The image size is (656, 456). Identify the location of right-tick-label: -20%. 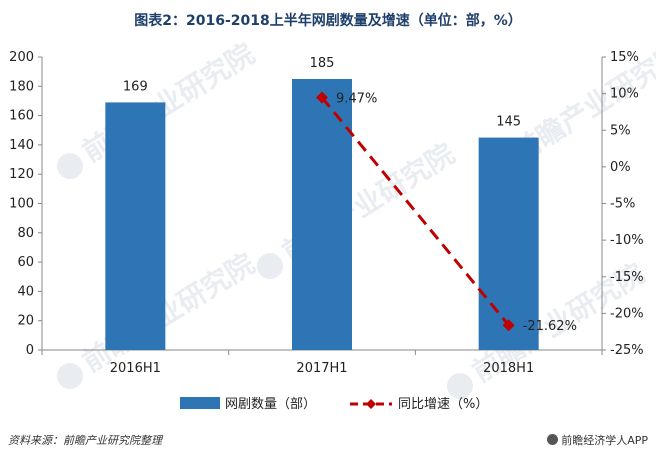
(627, 313).